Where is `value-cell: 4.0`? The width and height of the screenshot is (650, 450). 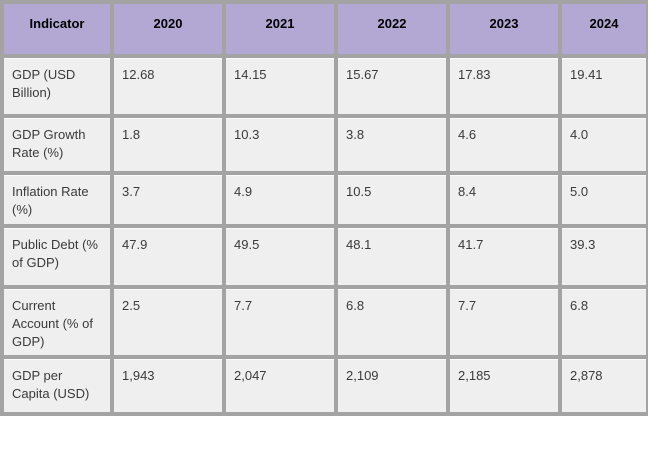 value-cell: 4.0 is located at coordinates (603, 144).